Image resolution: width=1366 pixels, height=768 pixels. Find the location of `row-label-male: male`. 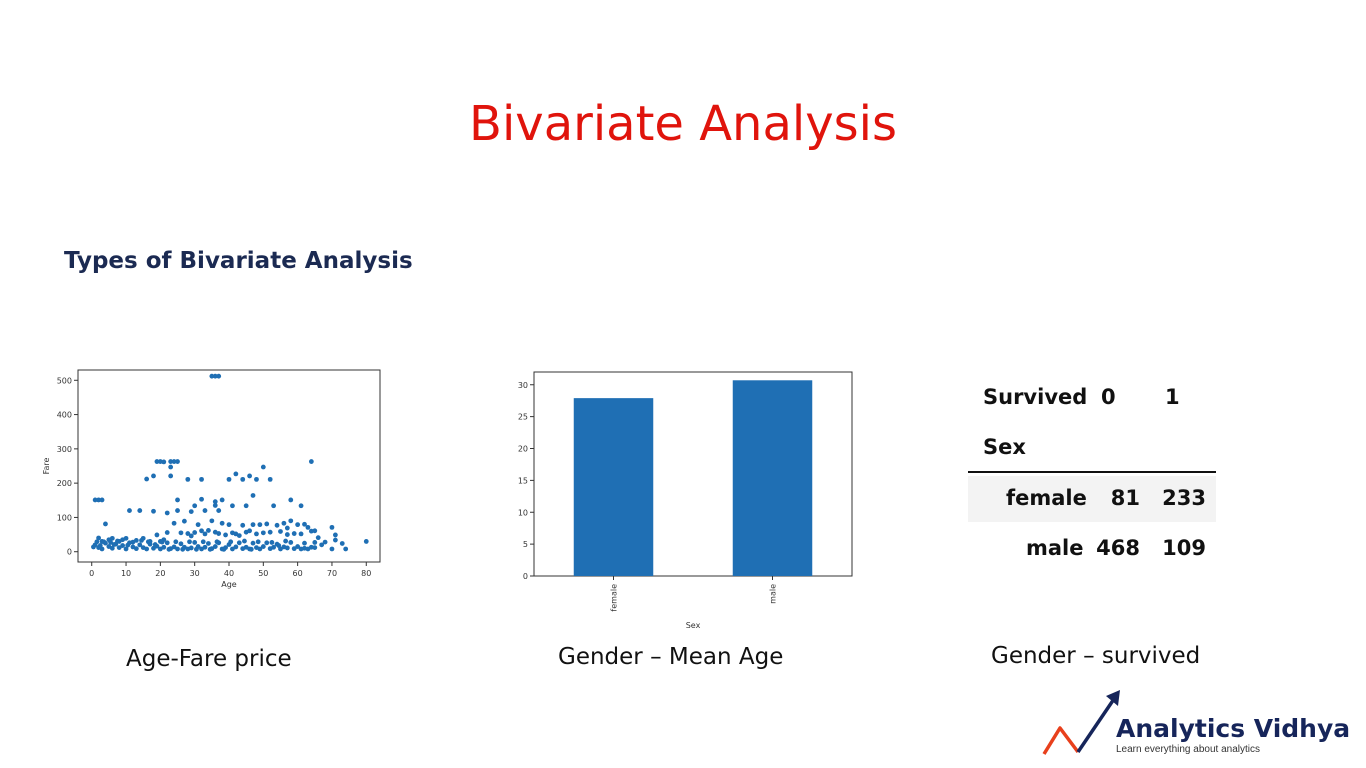

row-label-male: male is located at coordinates (1055, 548).